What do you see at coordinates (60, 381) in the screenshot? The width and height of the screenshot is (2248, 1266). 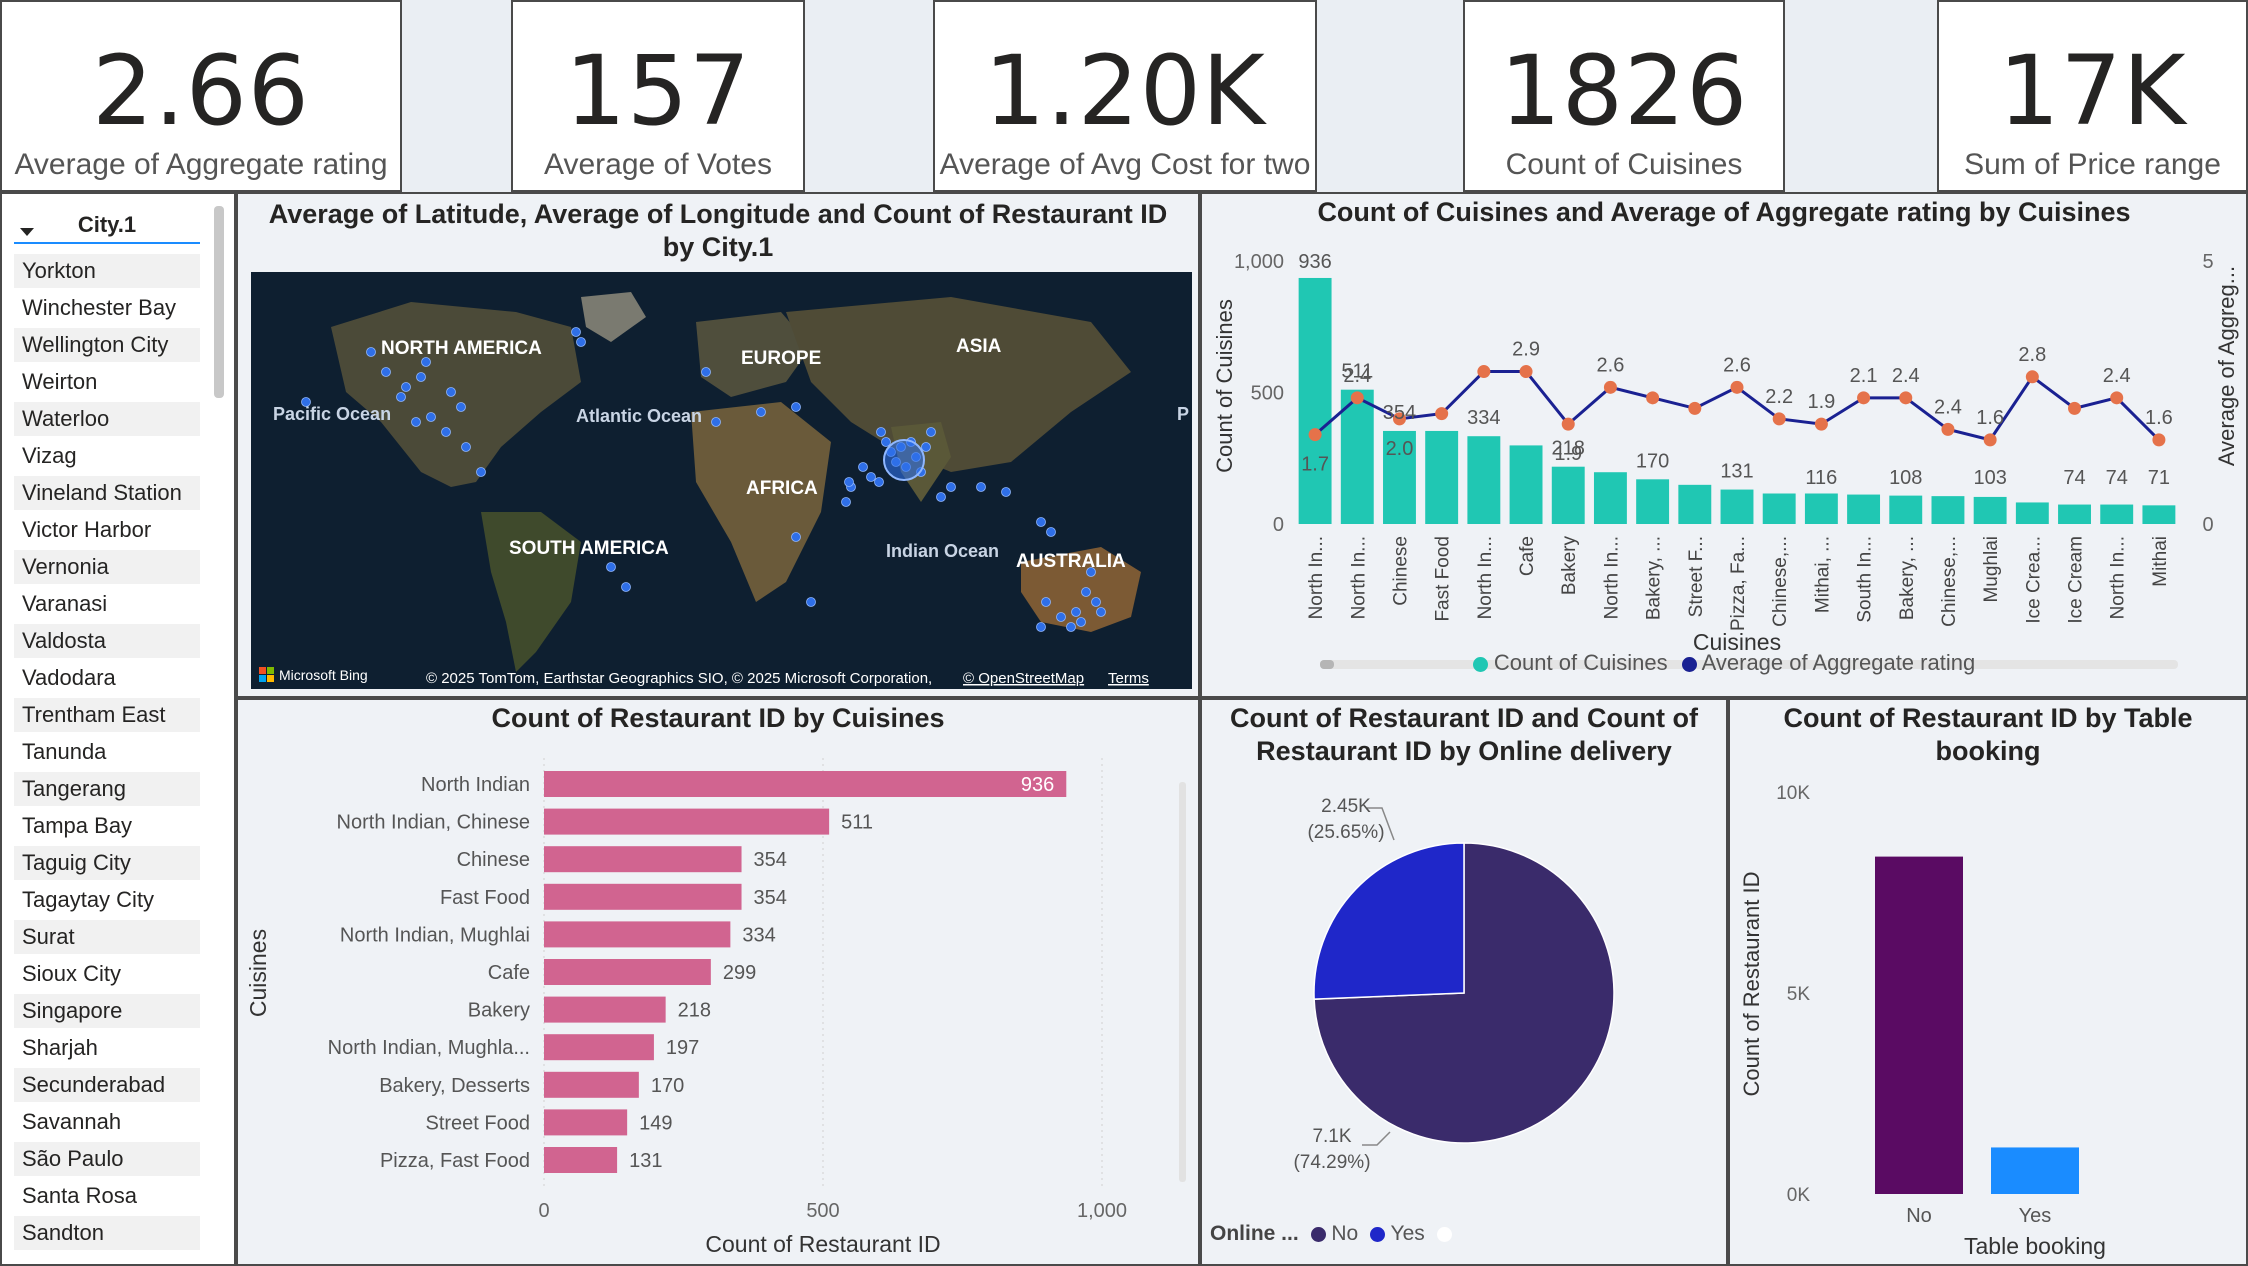 I see `slicer-item: Weirton` at bounding box center [60, 381].